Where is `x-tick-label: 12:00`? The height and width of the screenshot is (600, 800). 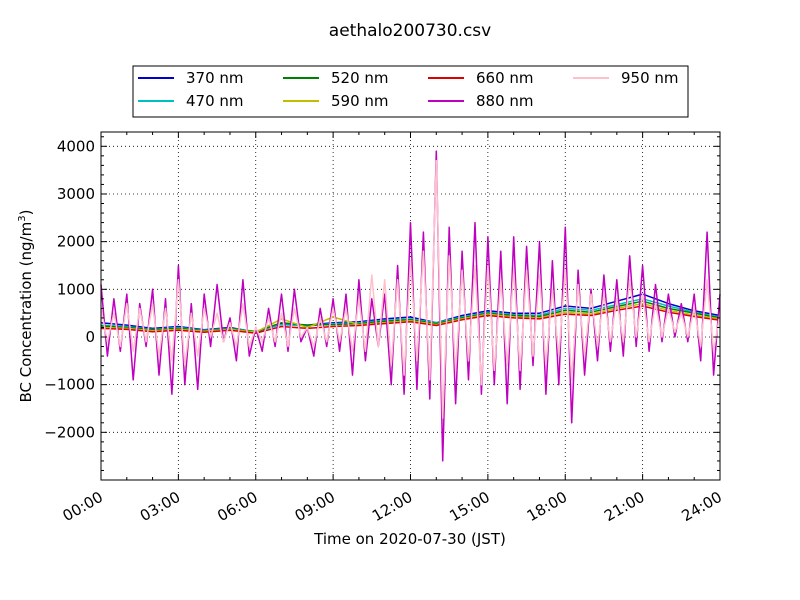 x-tick-label: 12:00 is located at coordinates (392, 506).